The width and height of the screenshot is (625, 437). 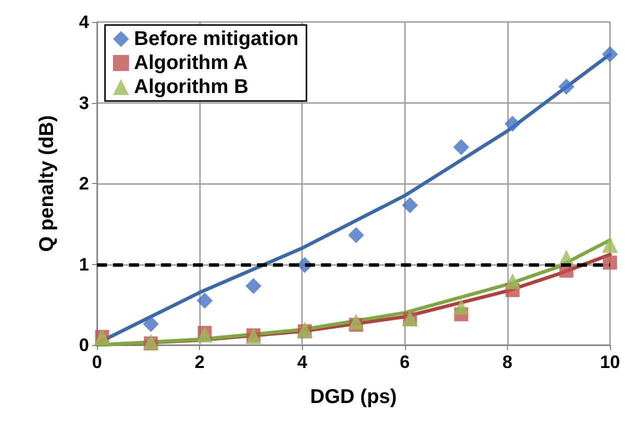 I want to click on legend-label: Algorithm B, so click(x=191, y=87).